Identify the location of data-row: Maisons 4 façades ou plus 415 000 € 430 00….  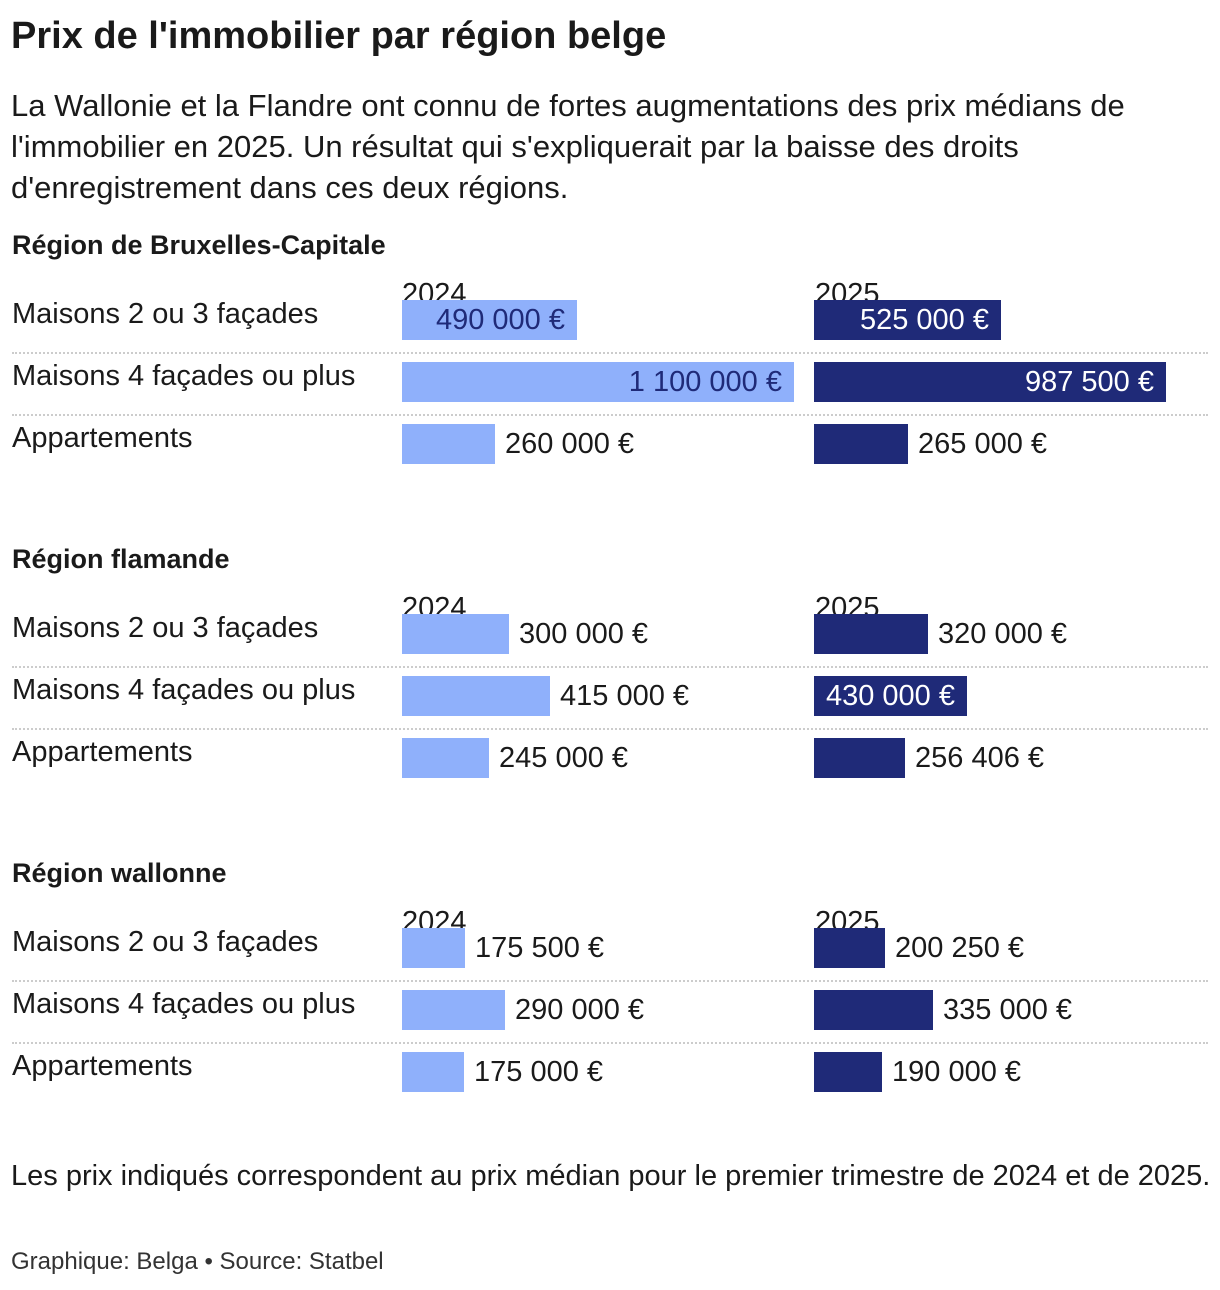
(610, 697).